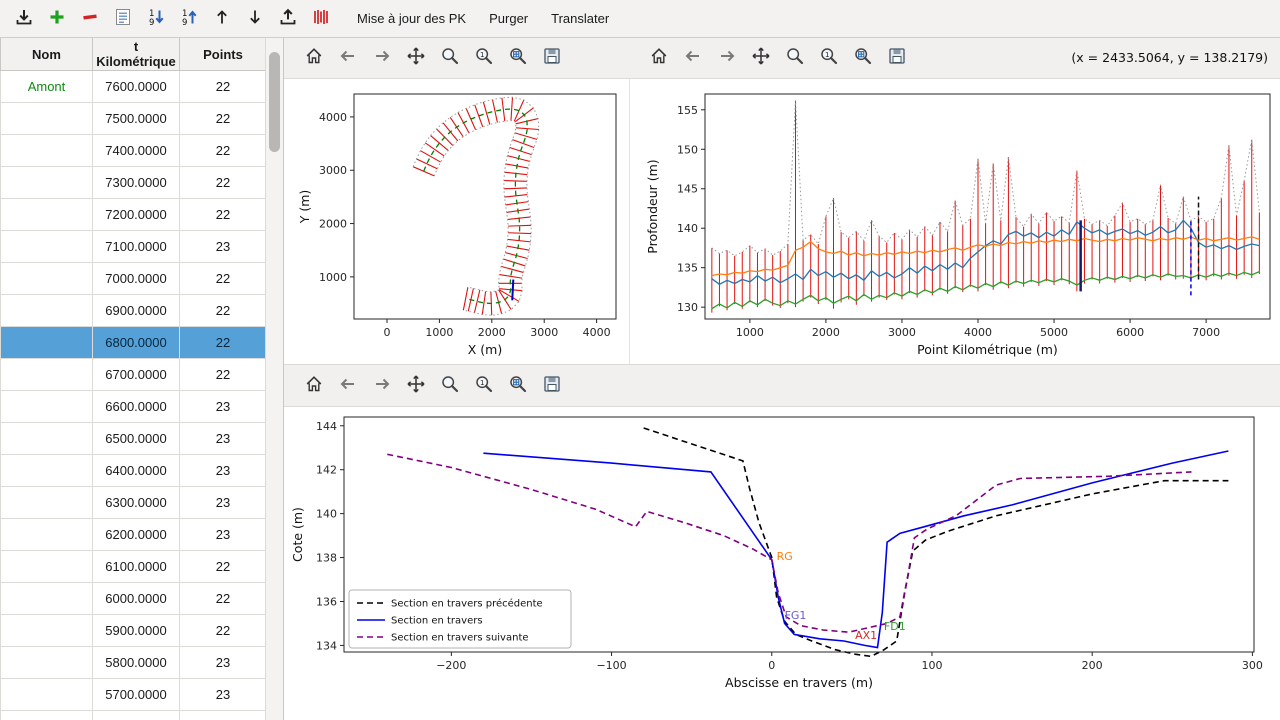 This screenshot has width=1280, height=720. Describe the element at coordinates (24, 19) in the screenshot. I see `import-button` at that location.